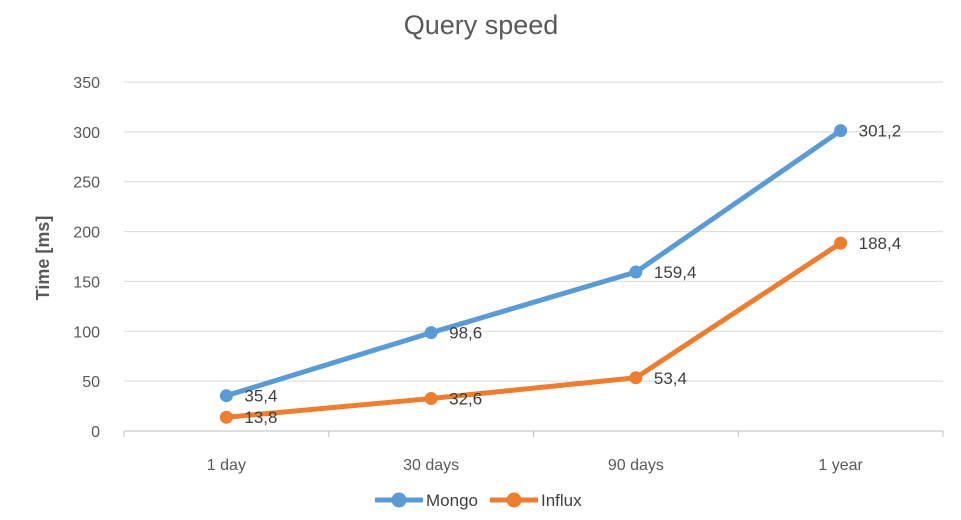 The image size is (961, 520). What do you see at coordinates (260, 417) in the screenshot?
I see `data-label-influx: 13,8` at bounding box center [260, 417].